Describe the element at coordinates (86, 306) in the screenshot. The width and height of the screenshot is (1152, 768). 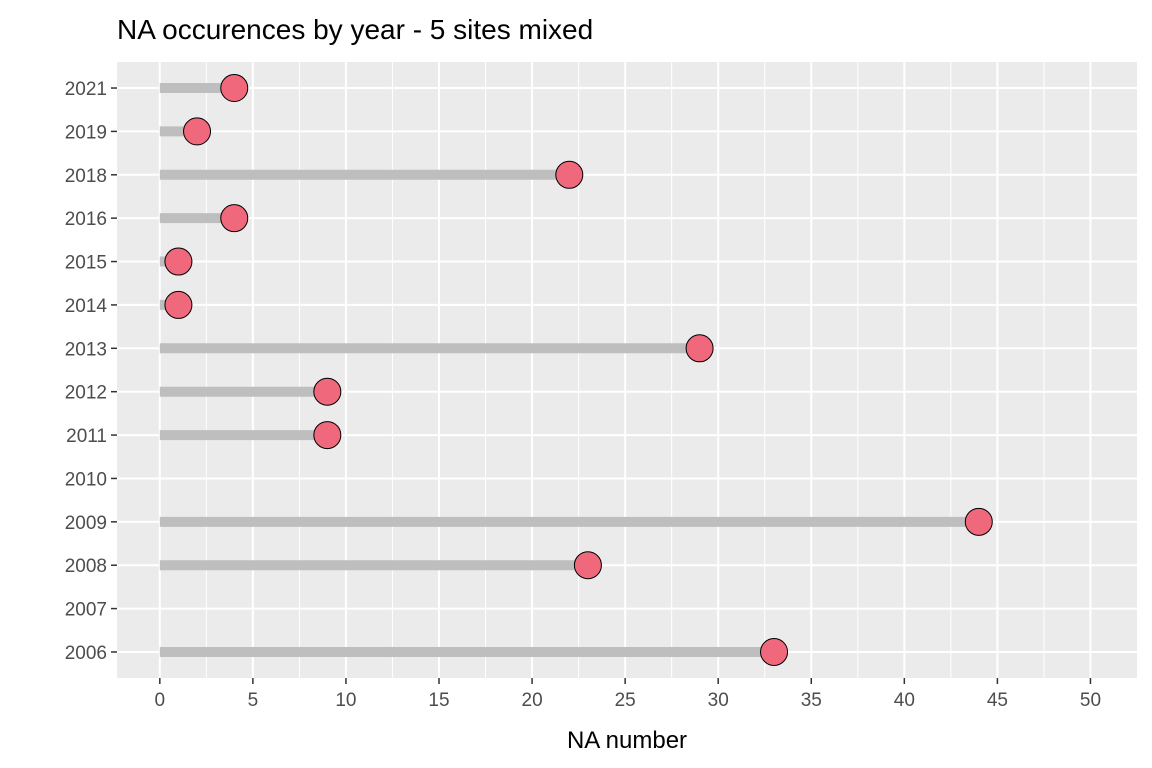
I see `y-tick-label-2014: 2014` at that location.